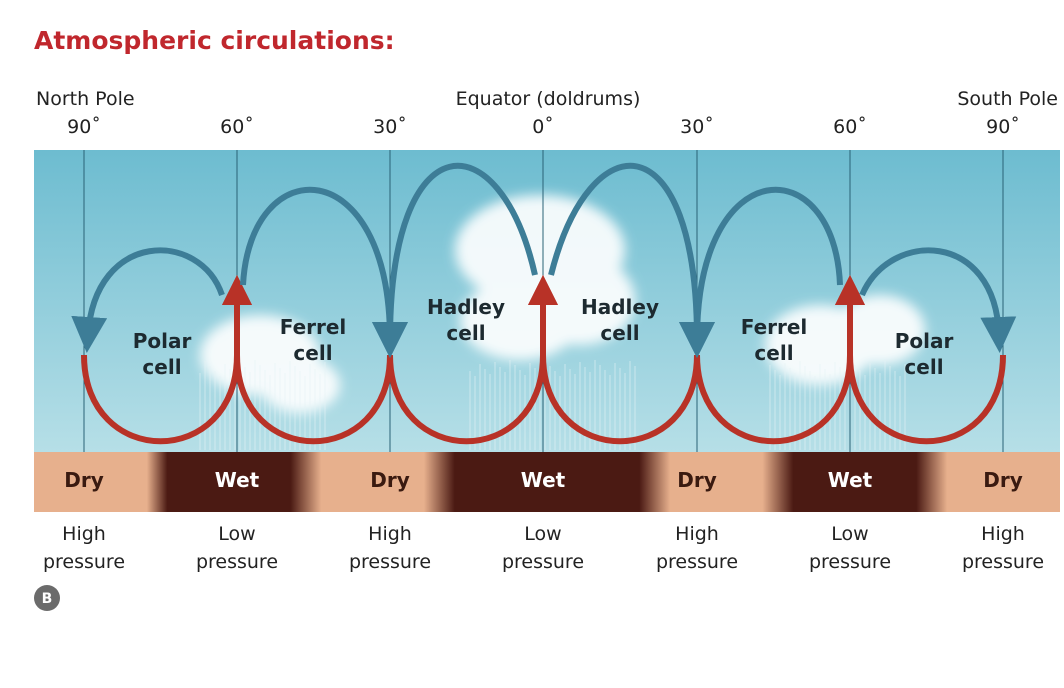  I want to click on badge-circle, so click(47, 598).